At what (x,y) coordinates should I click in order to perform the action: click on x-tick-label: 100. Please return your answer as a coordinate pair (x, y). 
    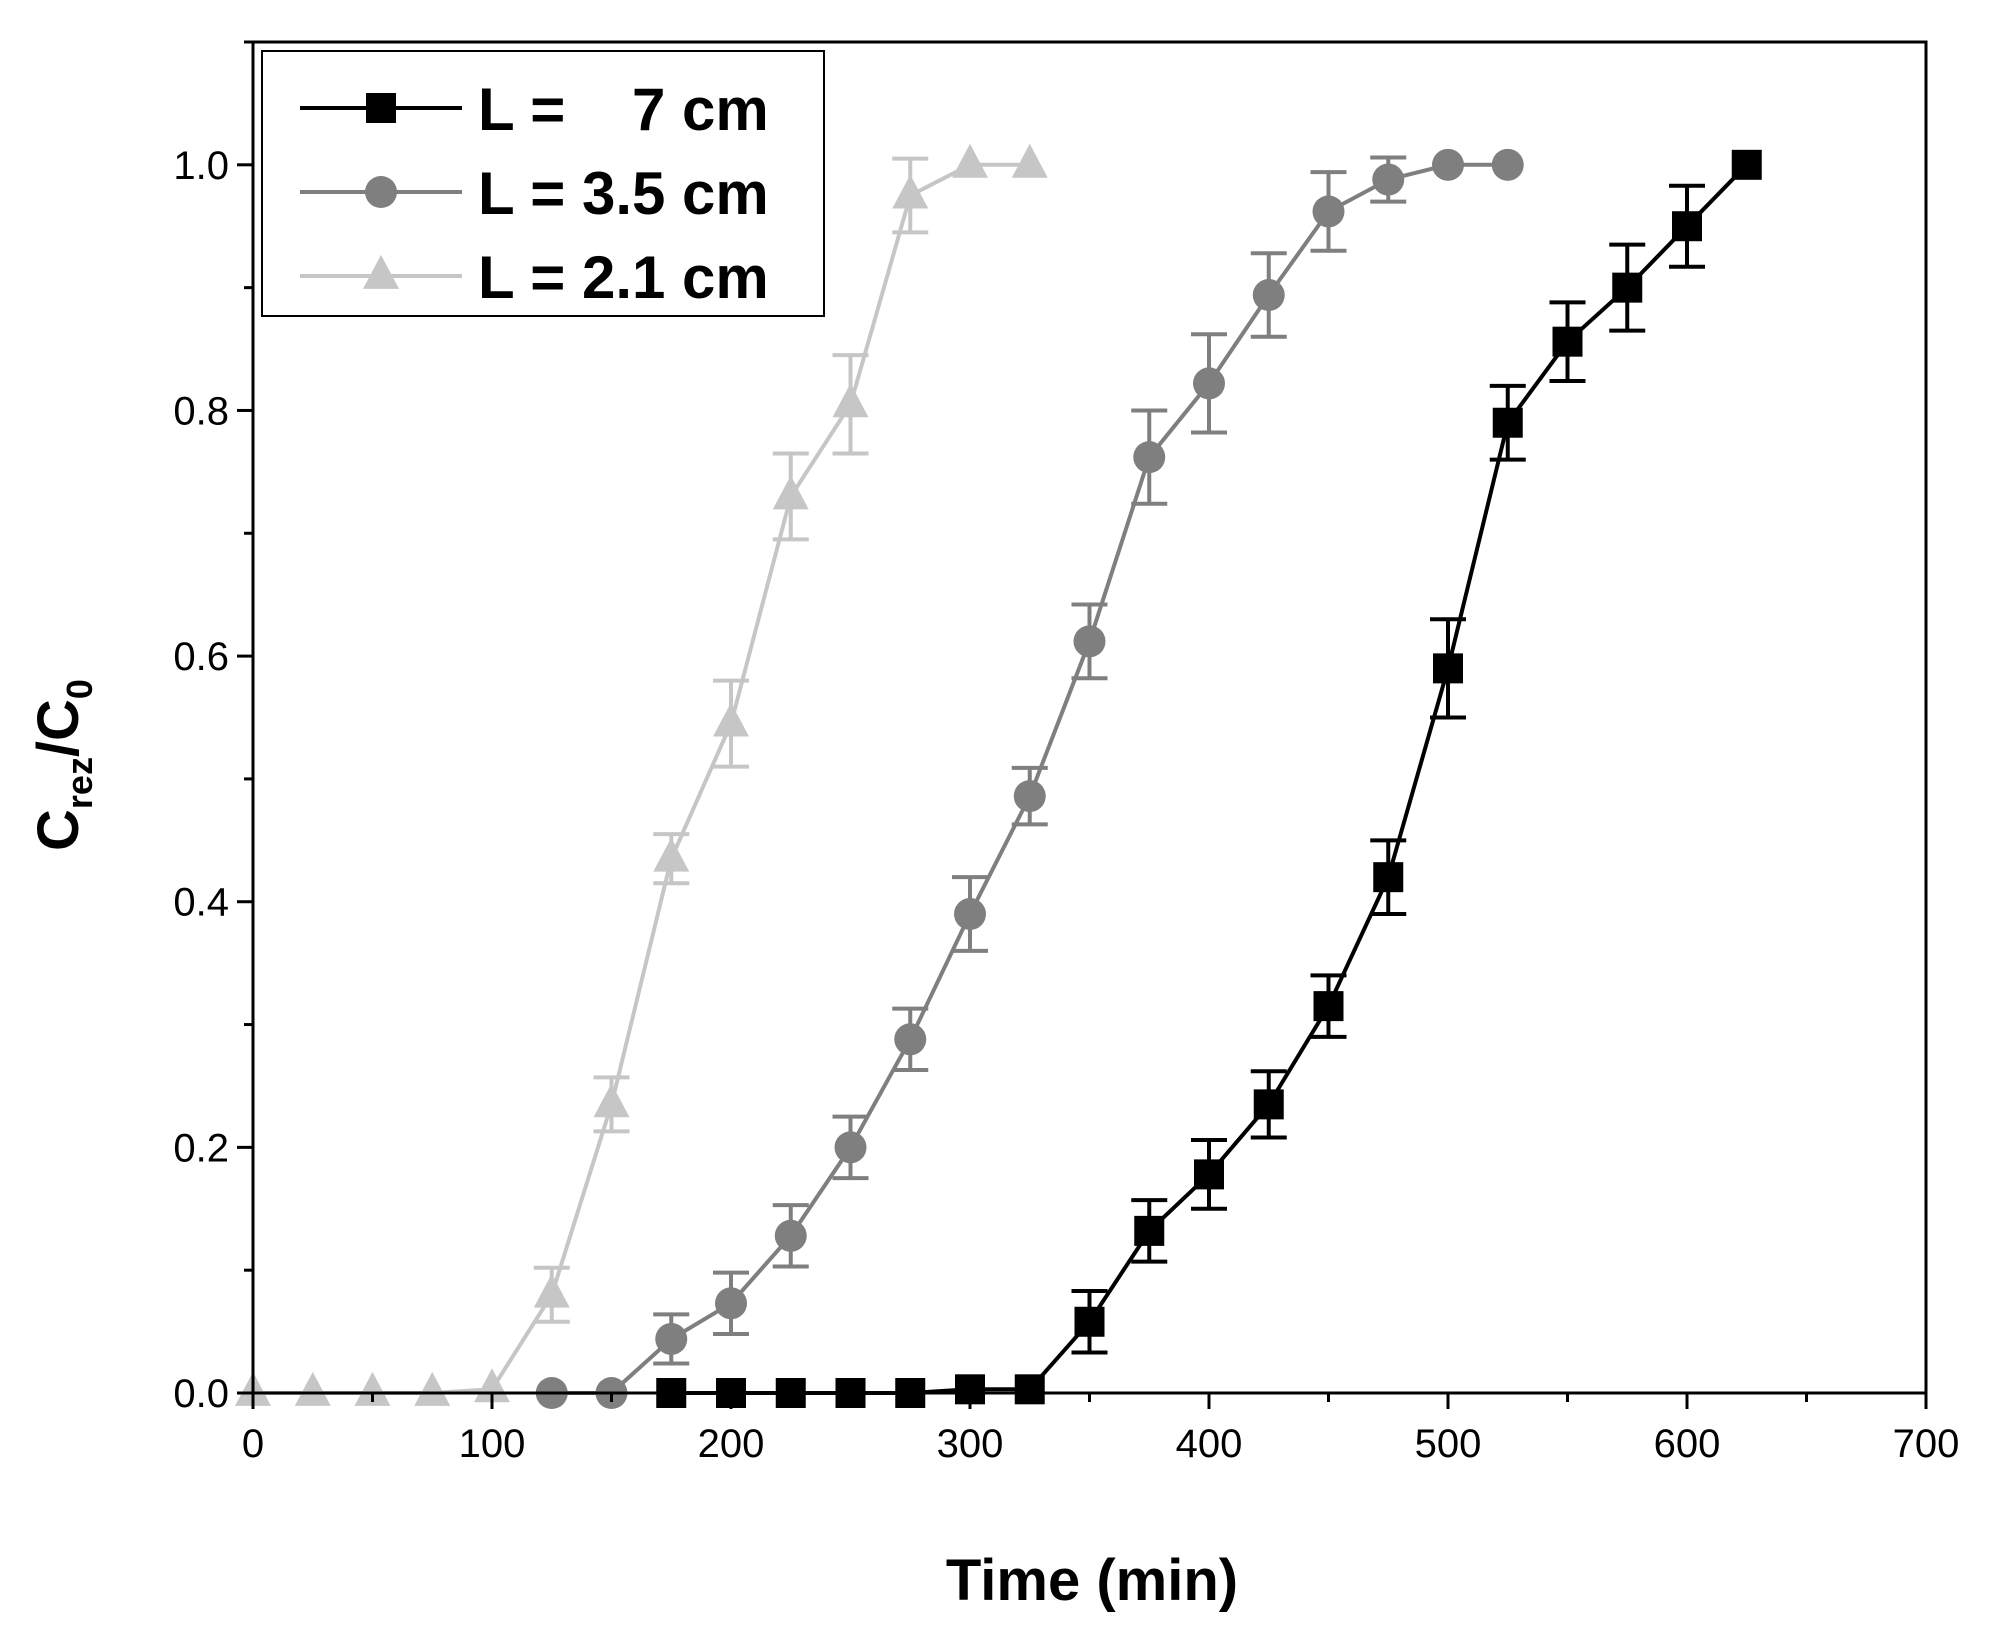
    Looking at the image, I should click on (492, 1444).